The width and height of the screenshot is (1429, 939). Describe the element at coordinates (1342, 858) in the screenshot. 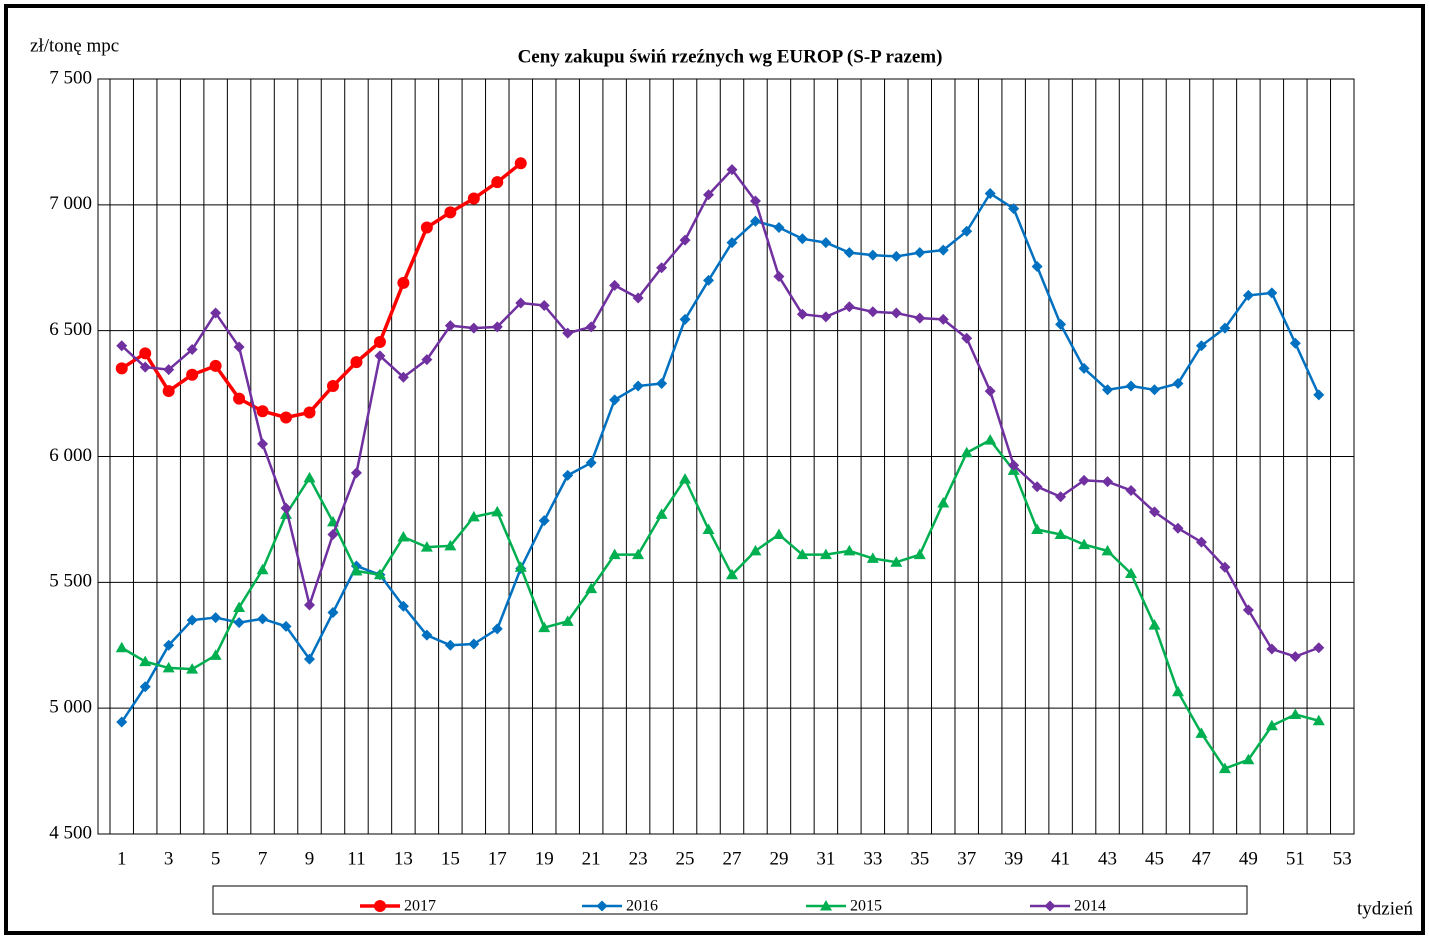

I see `x-tick-label: 53` at that location.